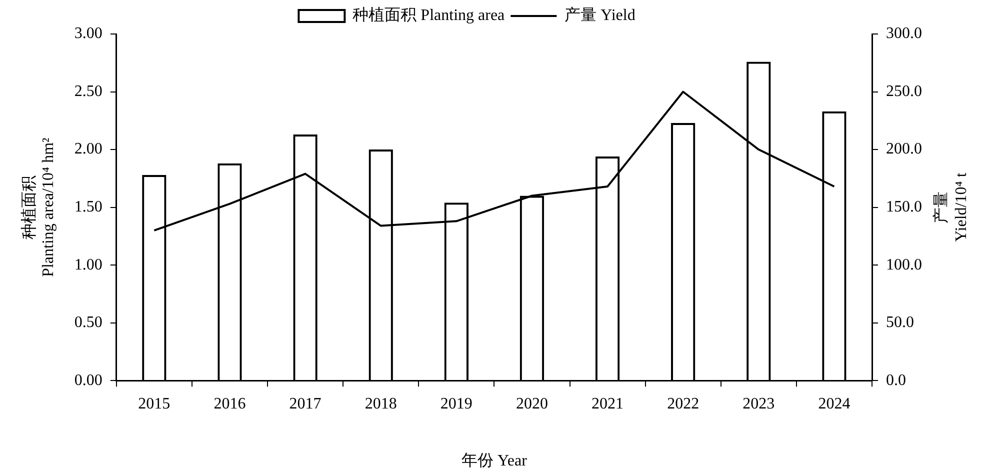  I want to click on x-axis-title: 年份 Year, so click(494, 461).